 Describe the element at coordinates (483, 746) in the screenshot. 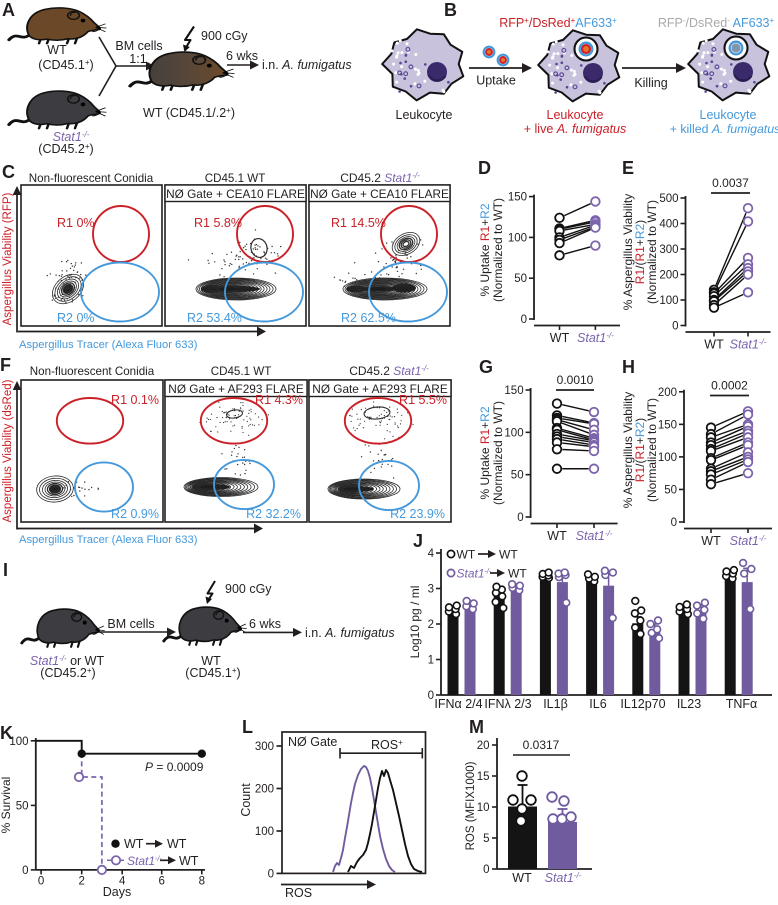

I see `svg-text: 20` at that location.